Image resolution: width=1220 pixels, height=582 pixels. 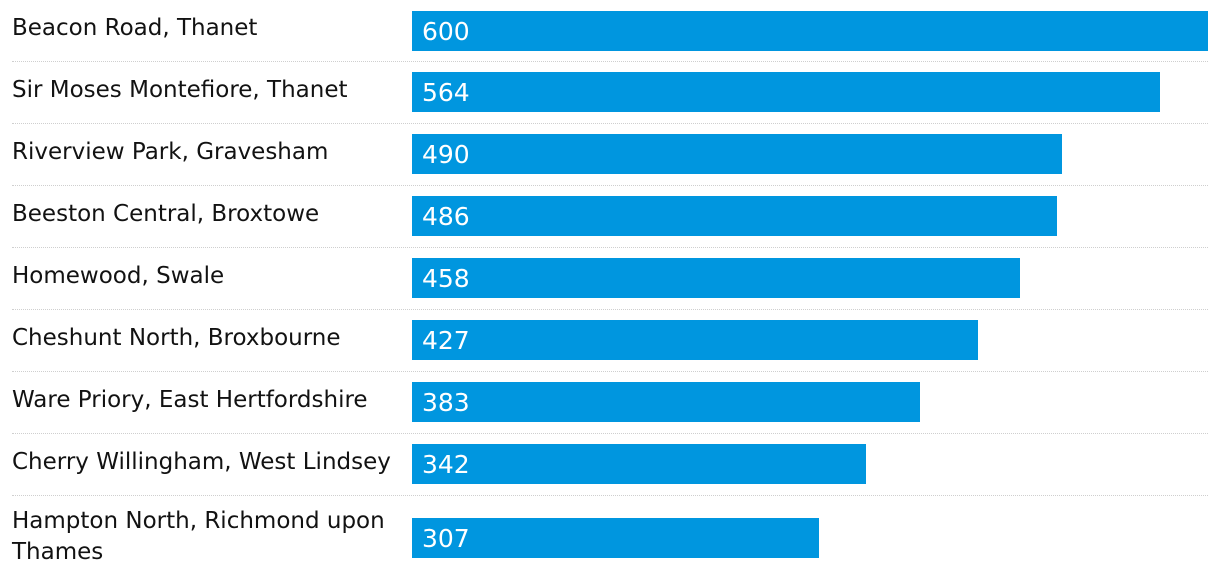 What do you see at coordinates (446, 92) in the screenshot?
I see `bar-value-label: 564` at bounding box center [446, 92].